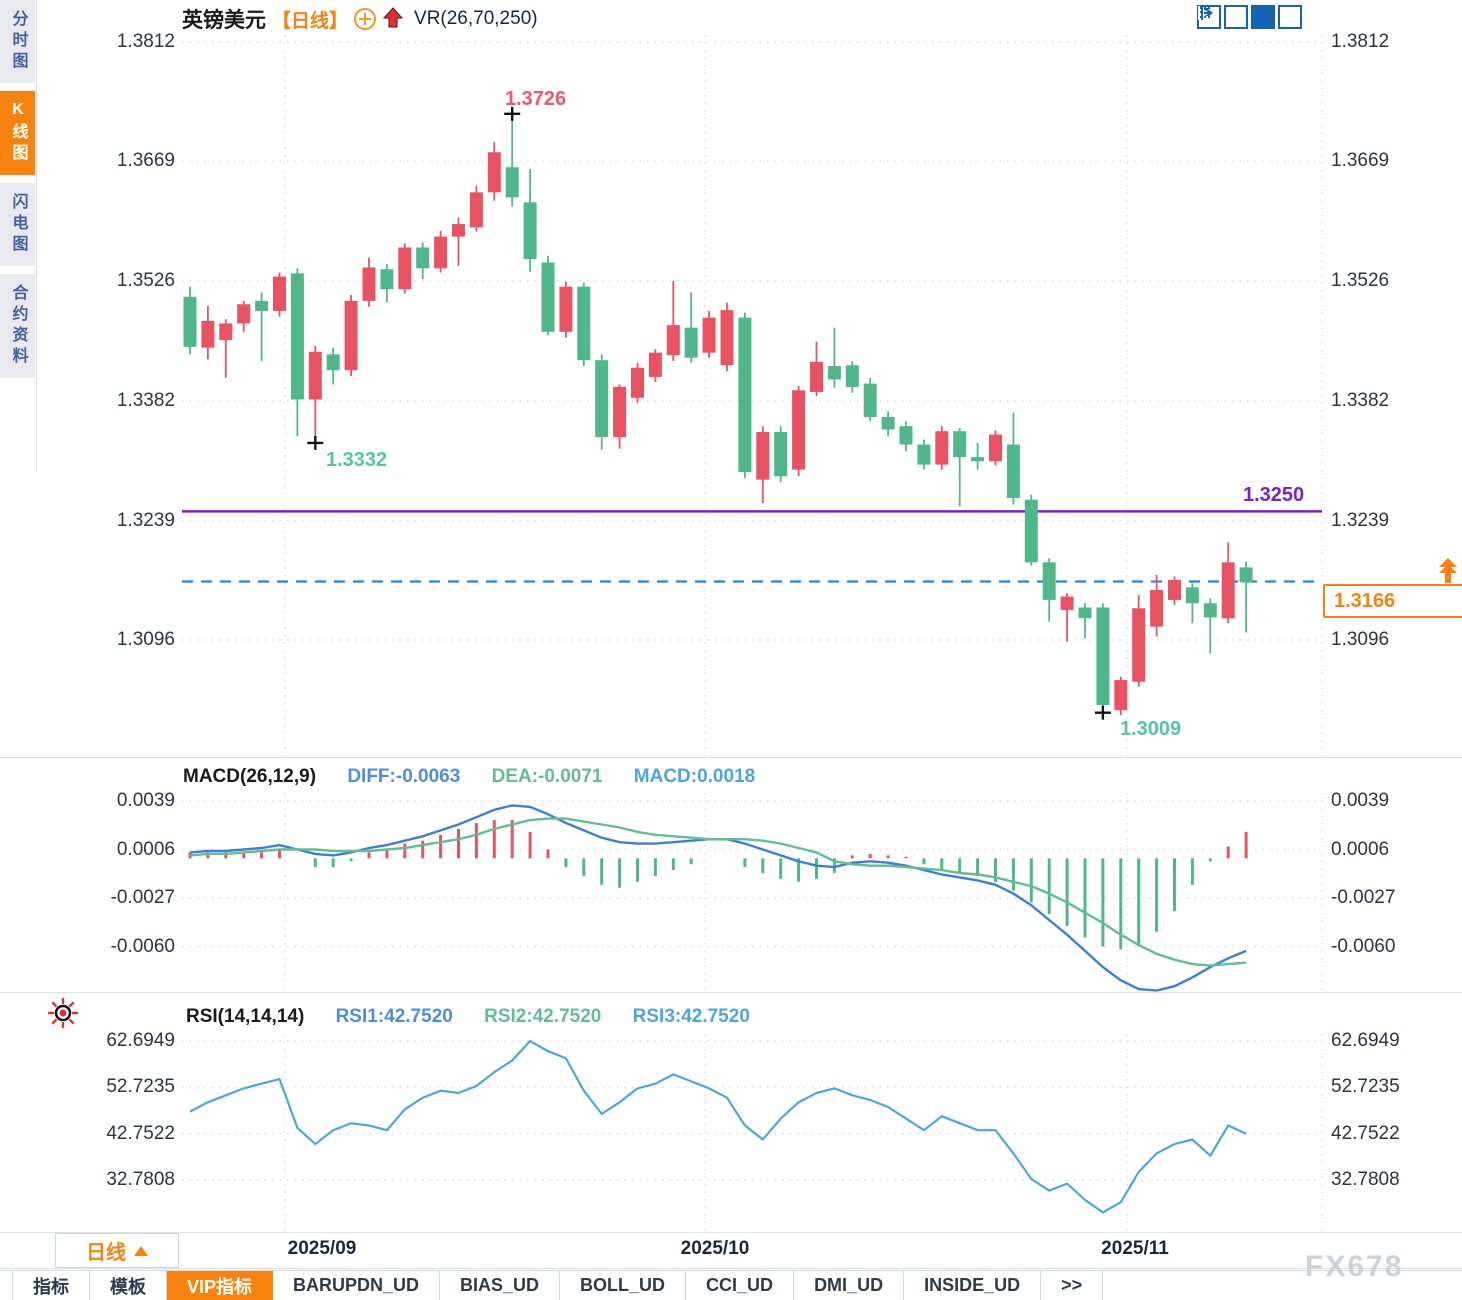 This screenshot has width=1462, height=1300. I want to click on rsi-line, so click(718, 1126).